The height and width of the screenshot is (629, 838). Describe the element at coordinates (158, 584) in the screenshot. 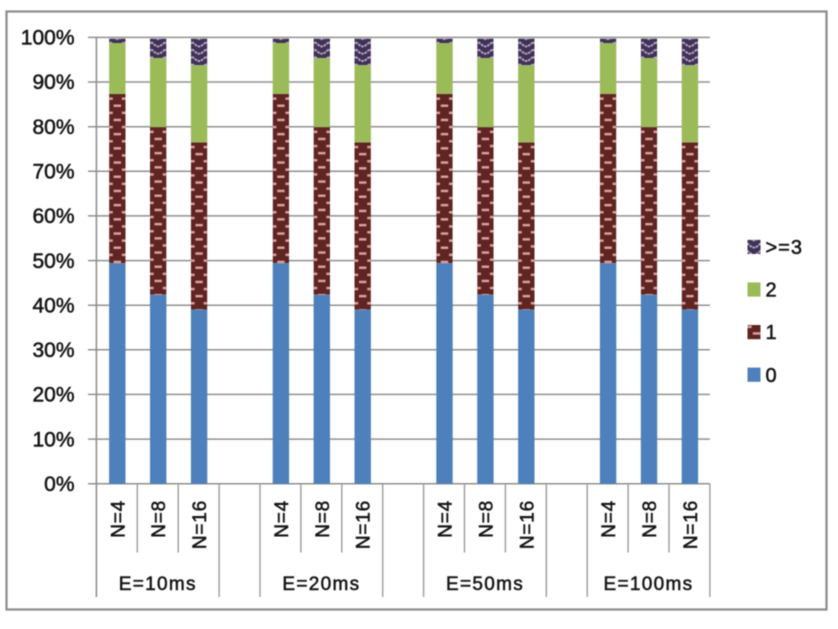

I see `svg-text: E=10ms` at that location.